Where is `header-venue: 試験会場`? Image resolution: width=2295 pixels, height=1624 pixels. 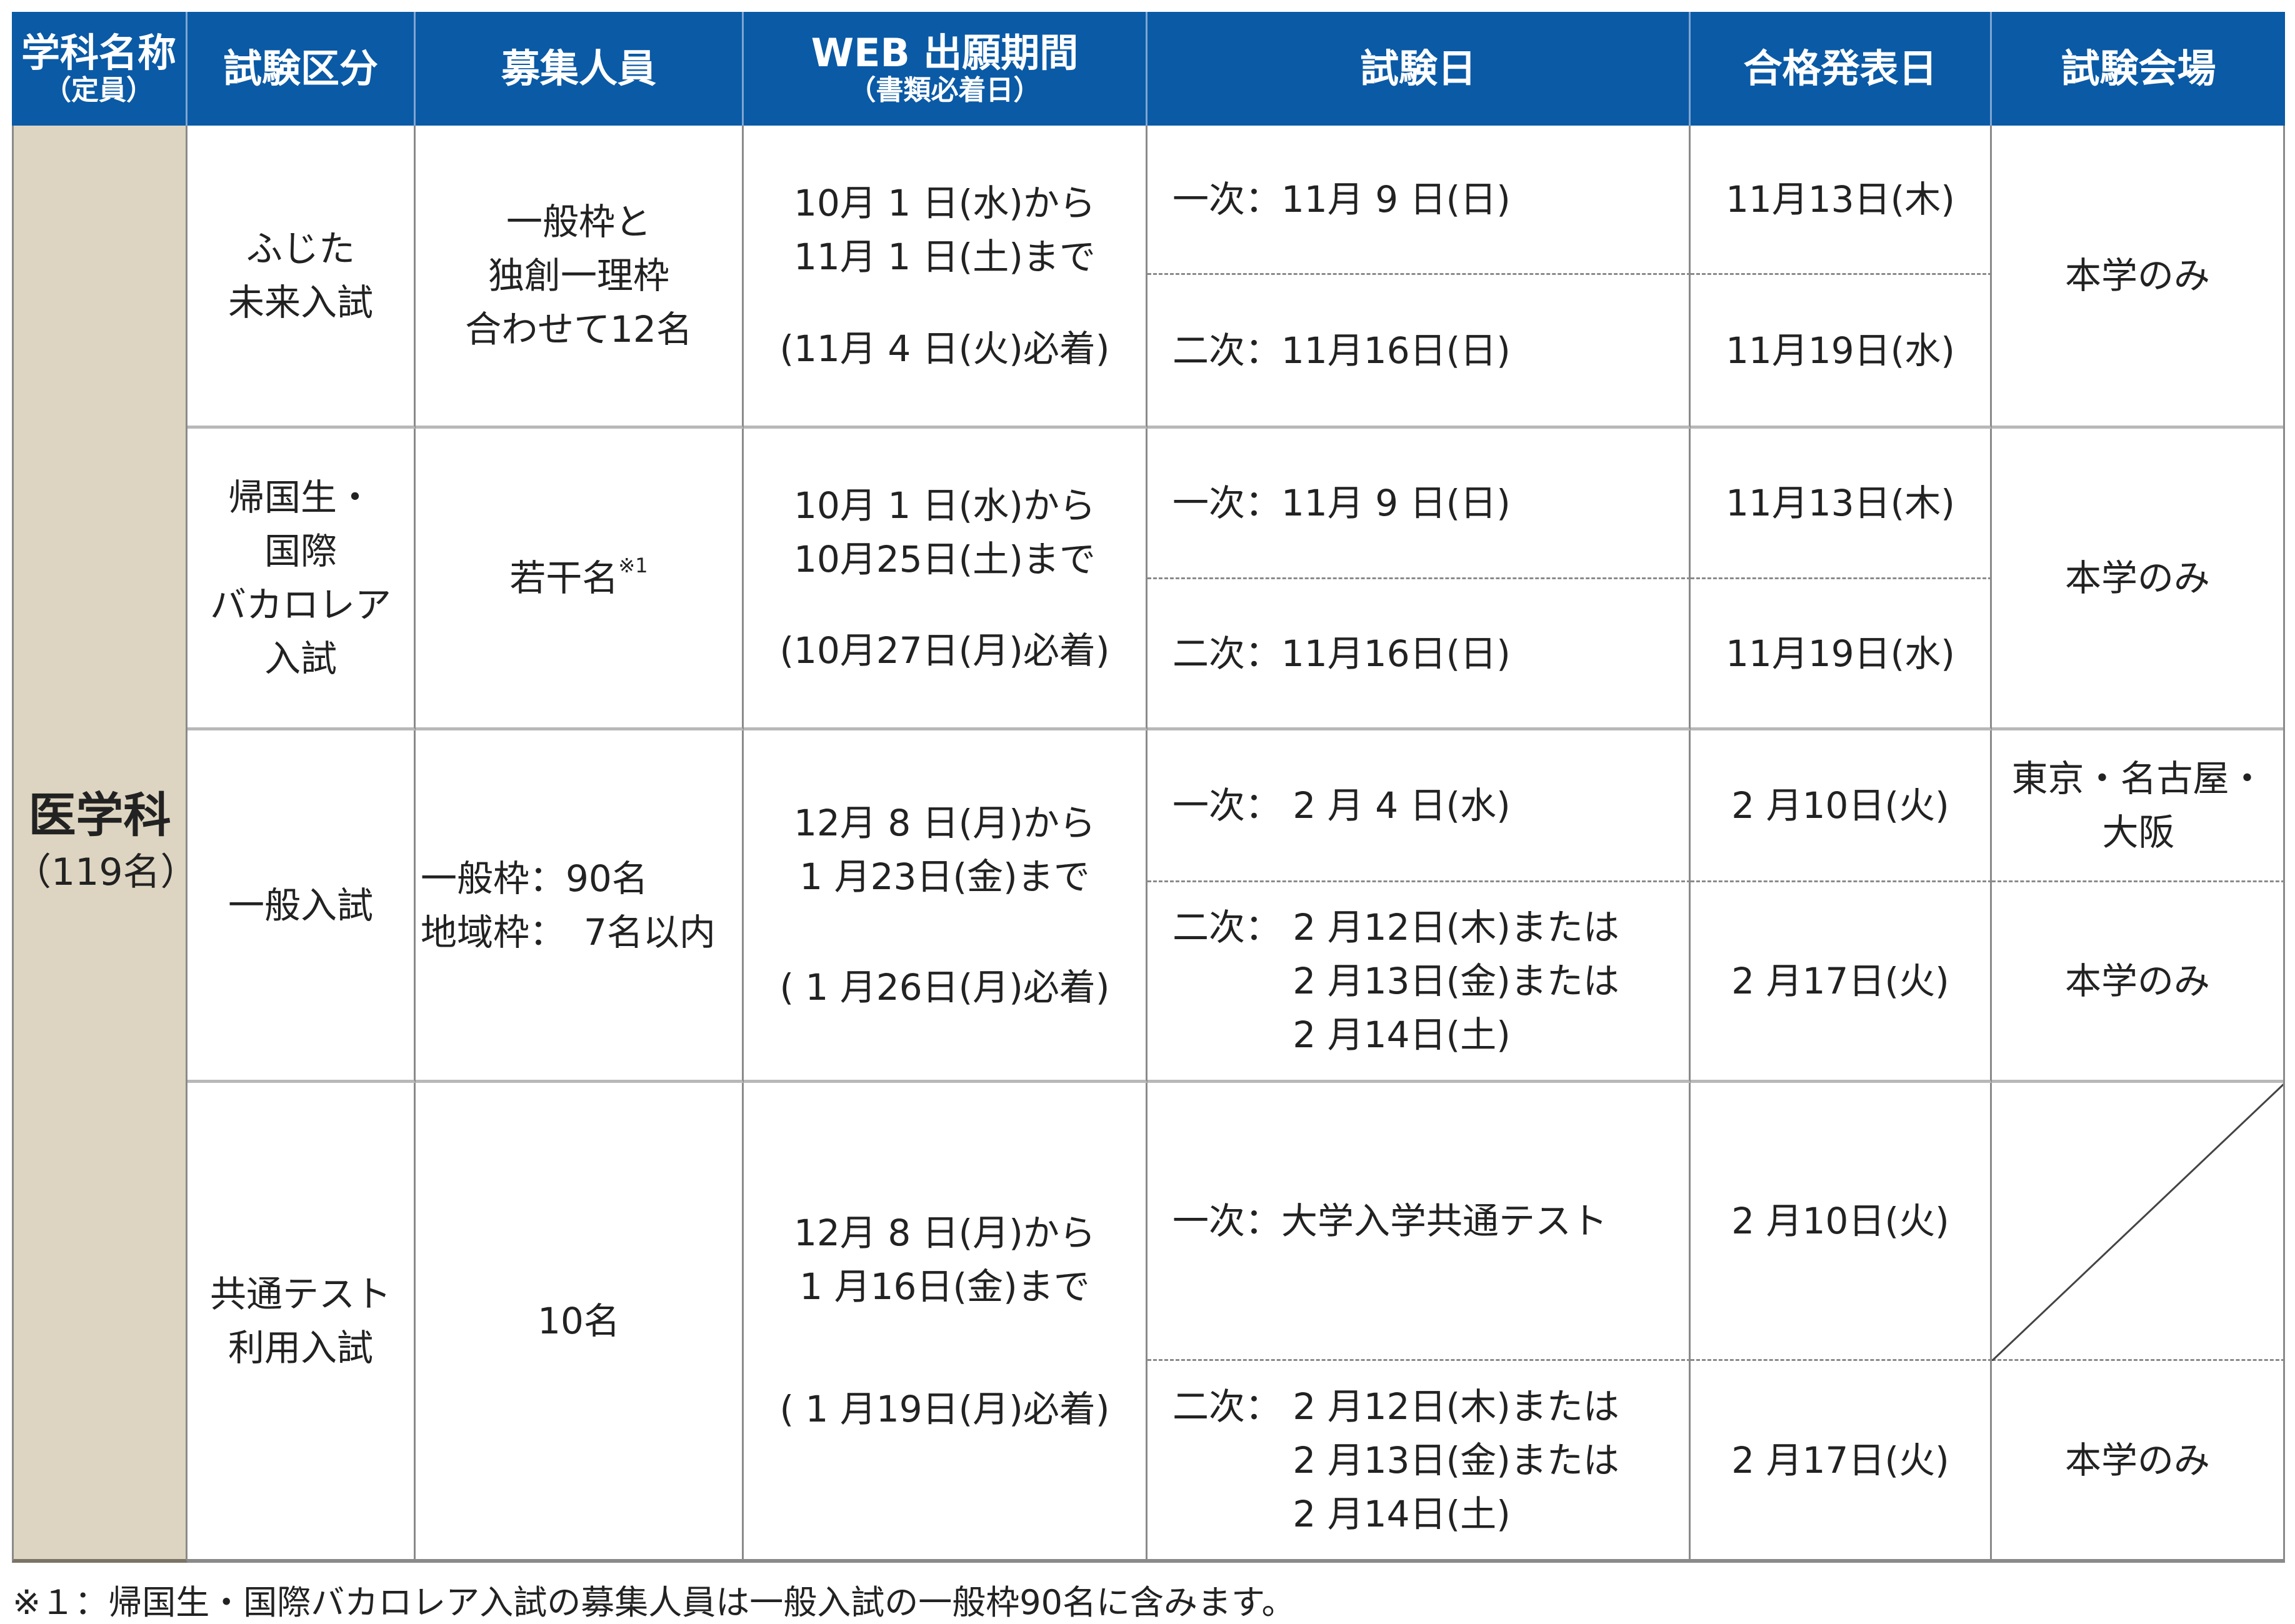 header-venue: 試験会場 is located at coordinates (2138, 69).